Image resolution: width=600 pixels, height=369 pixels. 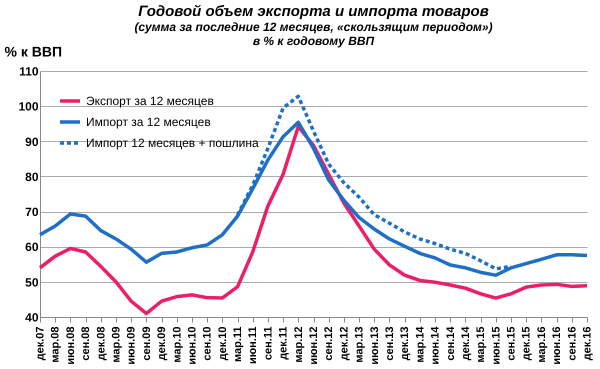 I want to click on y-tick-label: 70, so click(x=32, y=212).